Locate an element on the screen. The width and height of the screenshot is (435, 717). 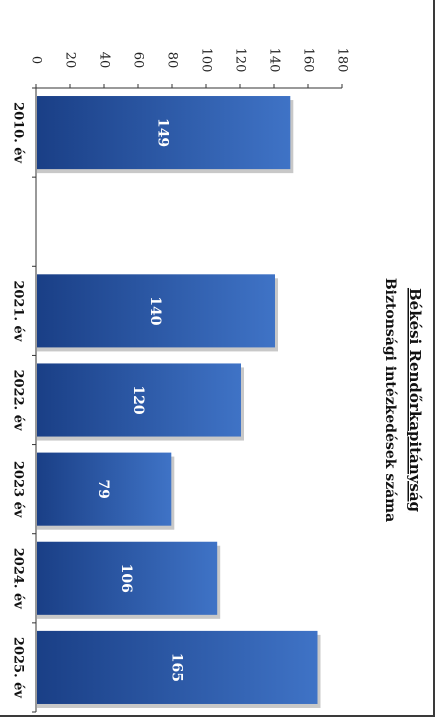
data-label: 79 is located at coordinates (103, 488).